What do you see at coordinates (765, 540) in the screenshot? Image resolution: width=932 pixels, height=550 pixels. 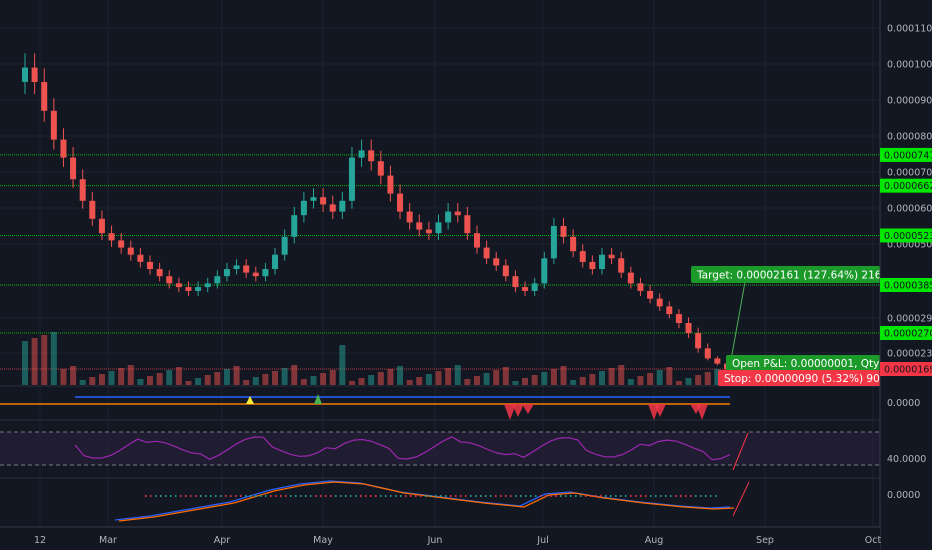 I see `time-tick-7: Sep` at bounding box center [765, 540].